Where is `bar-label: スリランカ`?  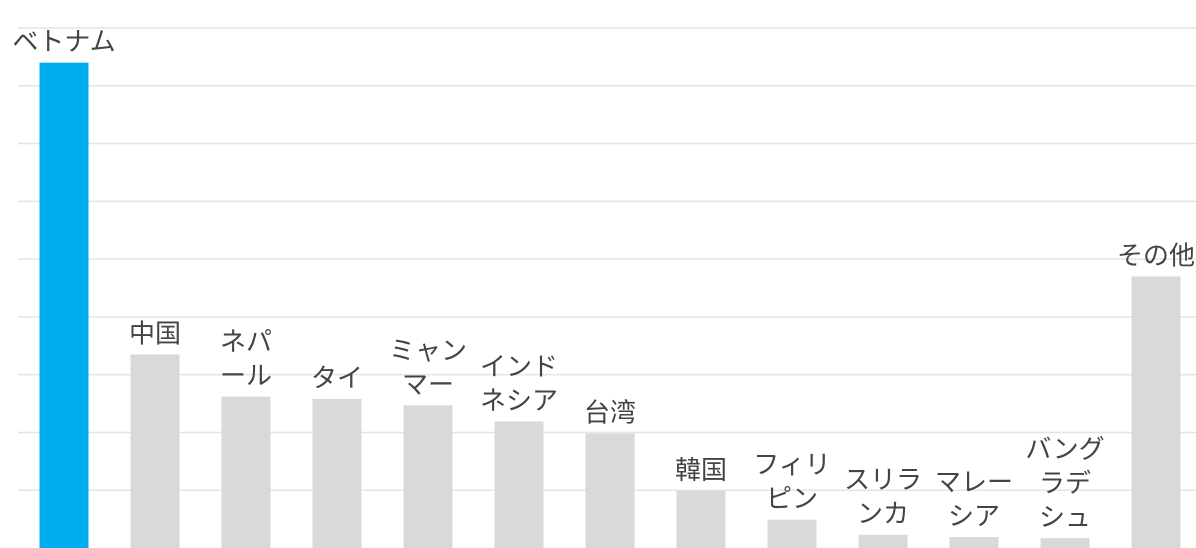
bar-label: スリランカ is located at coordinates (883, 498).